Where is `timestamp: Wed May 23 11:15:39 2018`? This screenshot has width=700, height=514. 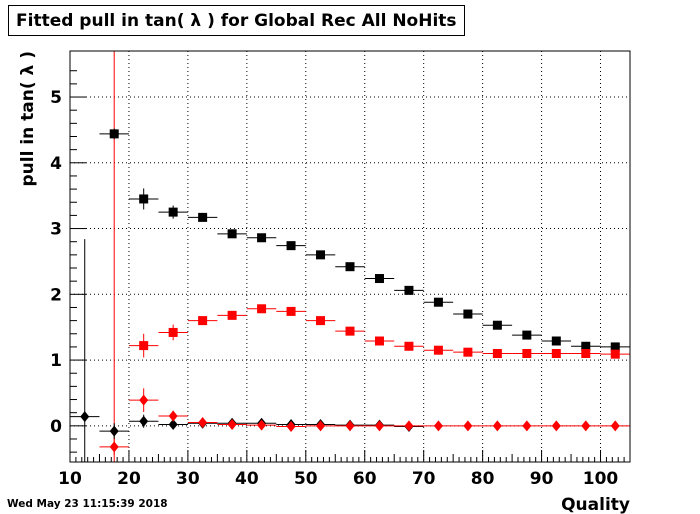
timestamp: Wed May 23 11:15:39 2018 is located at coordinates (87, 504).